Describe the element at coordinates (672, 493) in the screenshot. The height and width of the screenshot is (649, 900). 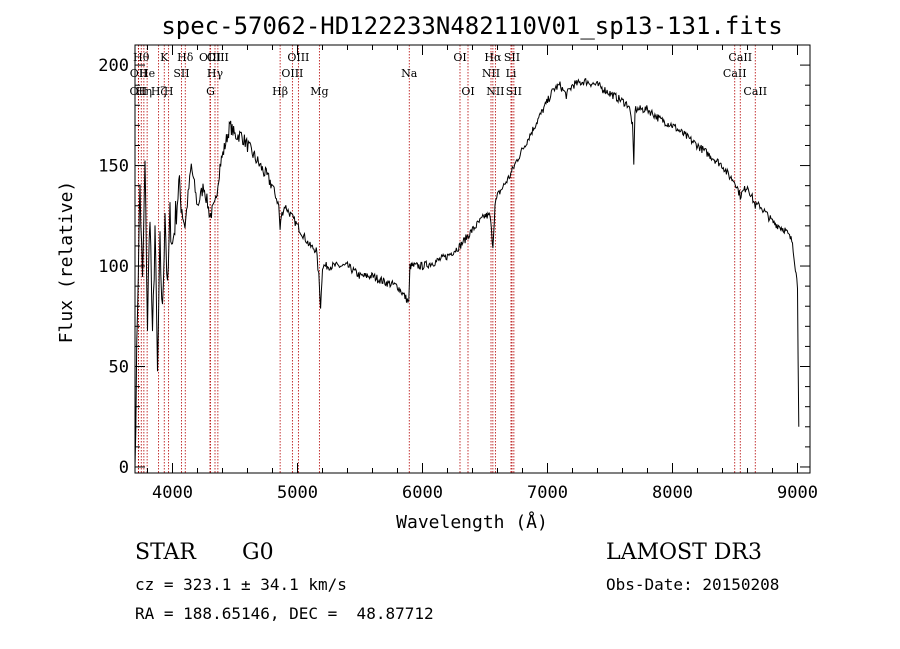
I see `x-tick-label: 8000` at that location.